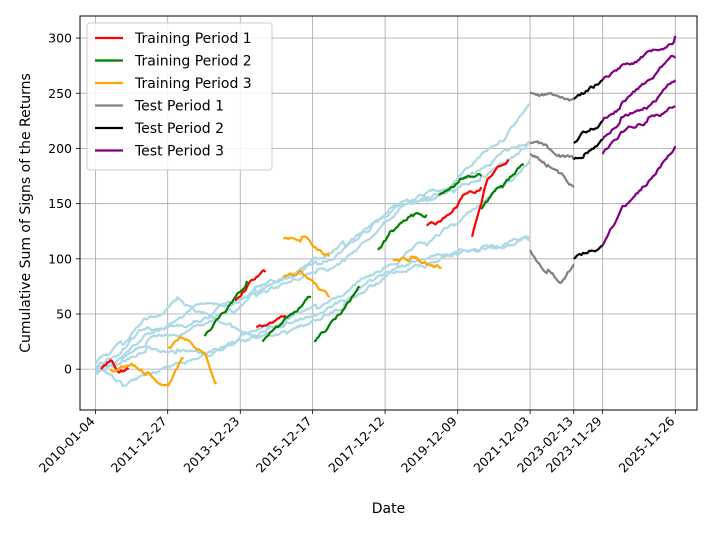 The width and height of the screenshot is (713, 535). Describe the element at coordinates (429, 444) in the screenshot. I see `x-tick-label: 2019-12-09` at that location.